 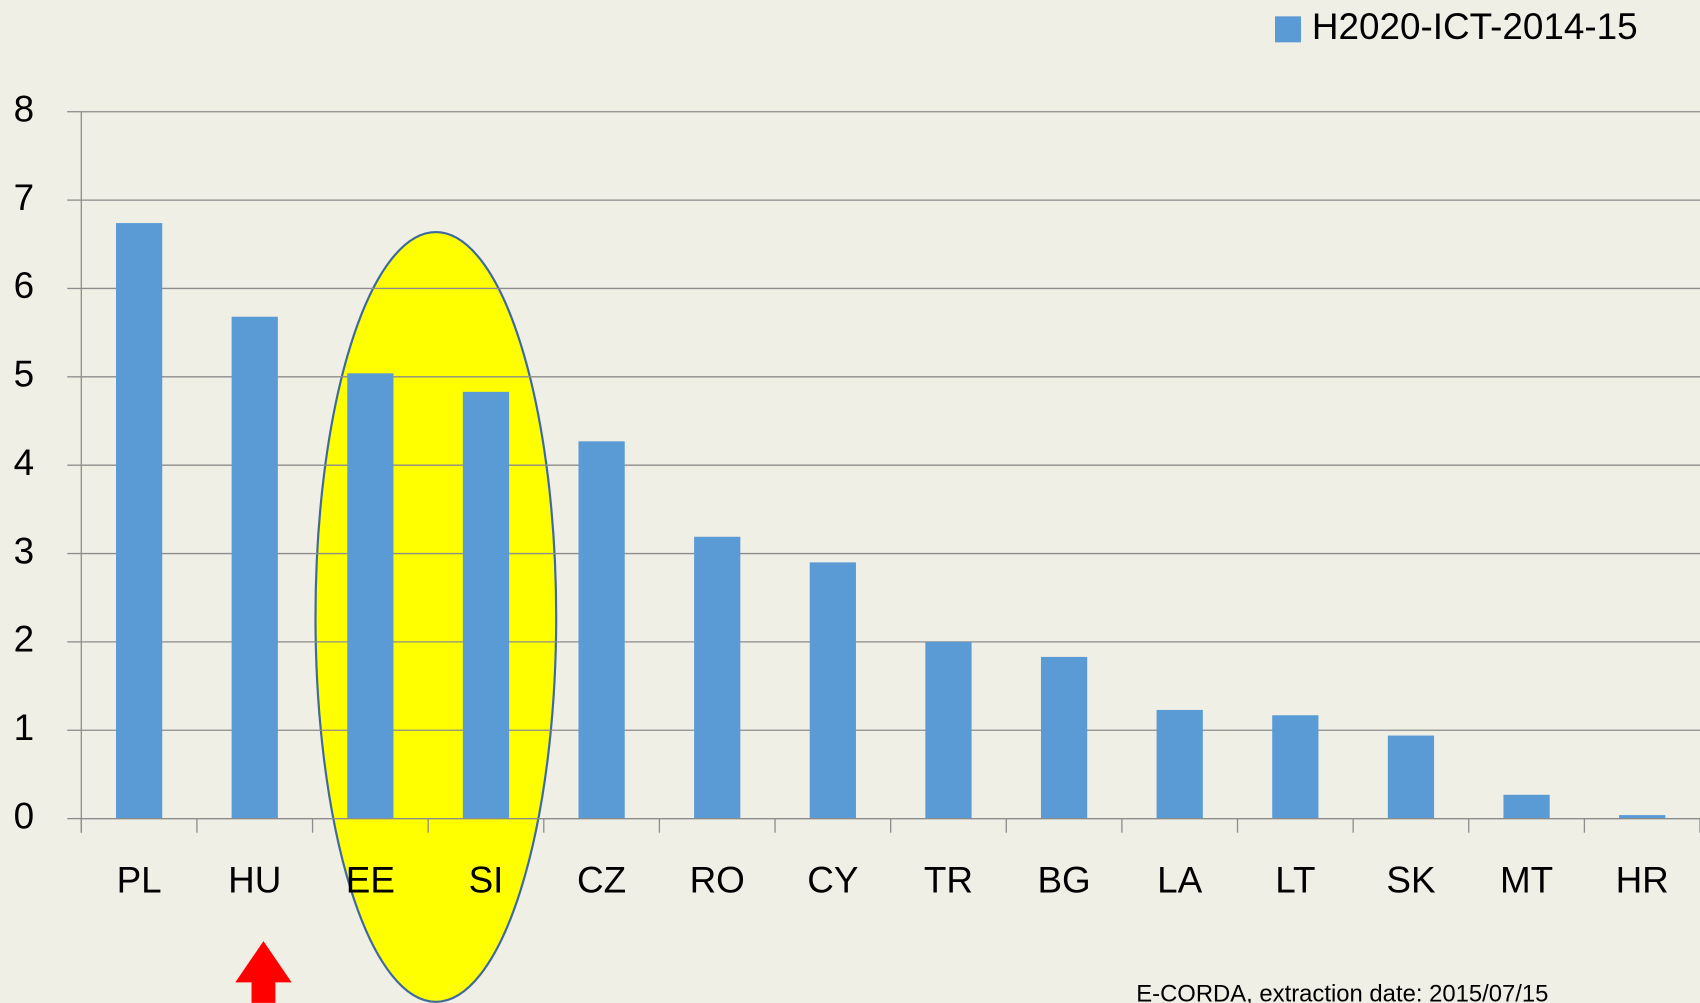 I want to click on x-tick-label: SI, so click(x=486, y=879).